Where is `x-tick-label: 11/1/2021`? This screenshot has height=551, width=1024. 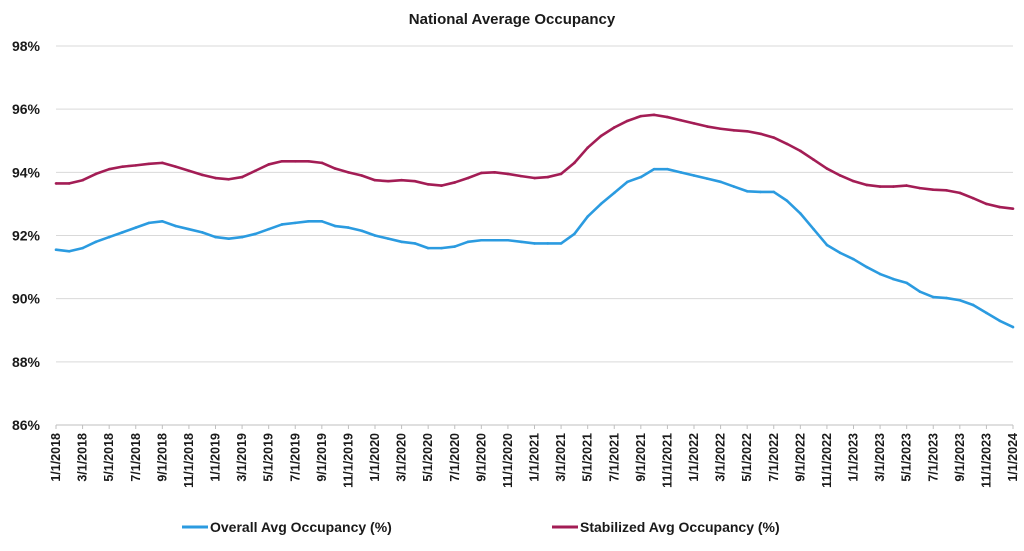 x-tick-label: 11/1/2021 is located at coordinates (667, 460).